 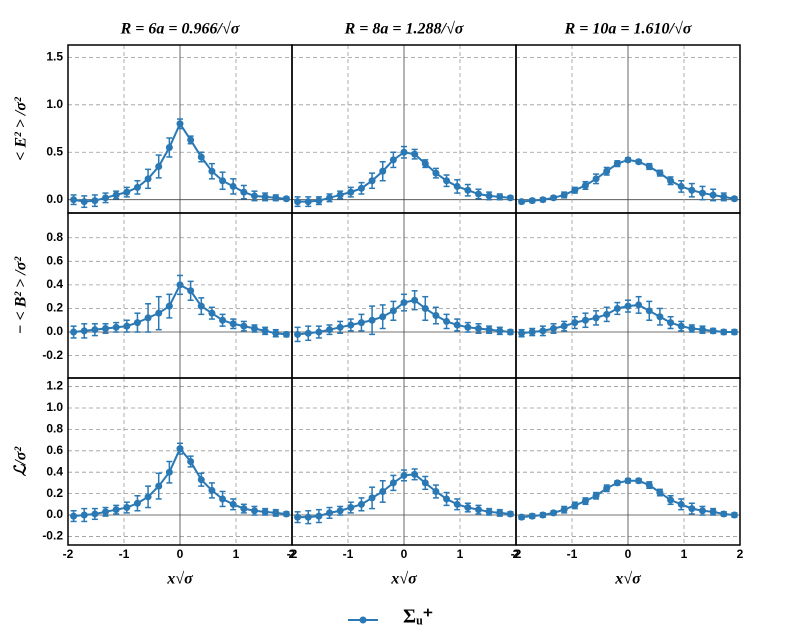 What do you see at coordinates (404, 29) in the screenshot?
I see `panel-title: R = 8a = 1.288/√σ` at bounding box center [404, 29].